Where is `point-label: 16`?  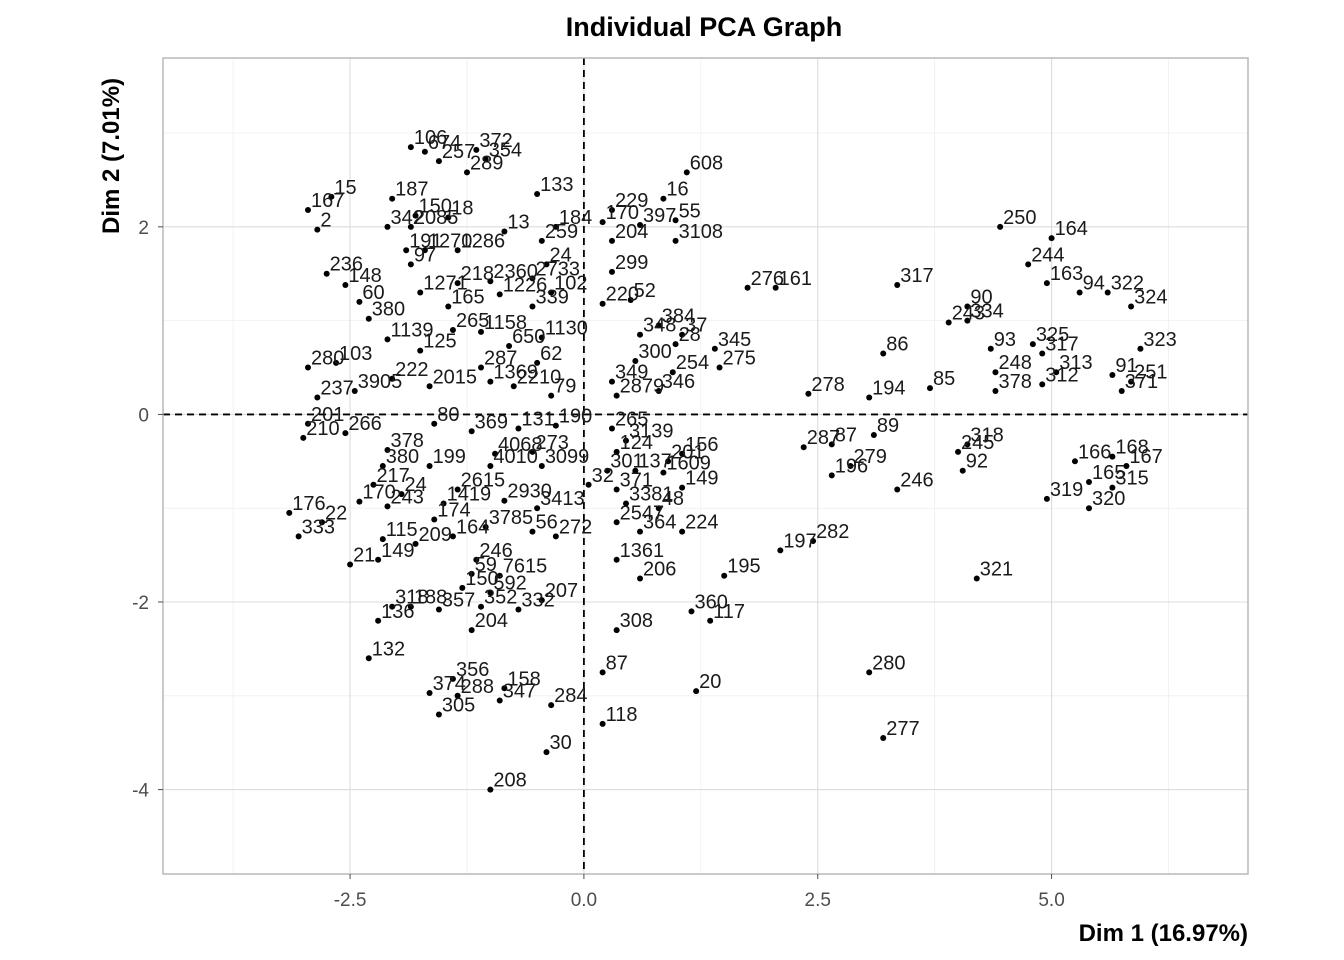 point-label: 16 is located at coordinates (677, 190).